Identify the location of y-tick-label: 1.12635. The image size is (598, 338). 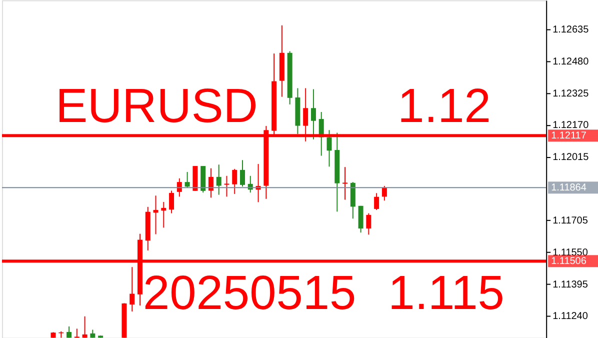
(571, 30).